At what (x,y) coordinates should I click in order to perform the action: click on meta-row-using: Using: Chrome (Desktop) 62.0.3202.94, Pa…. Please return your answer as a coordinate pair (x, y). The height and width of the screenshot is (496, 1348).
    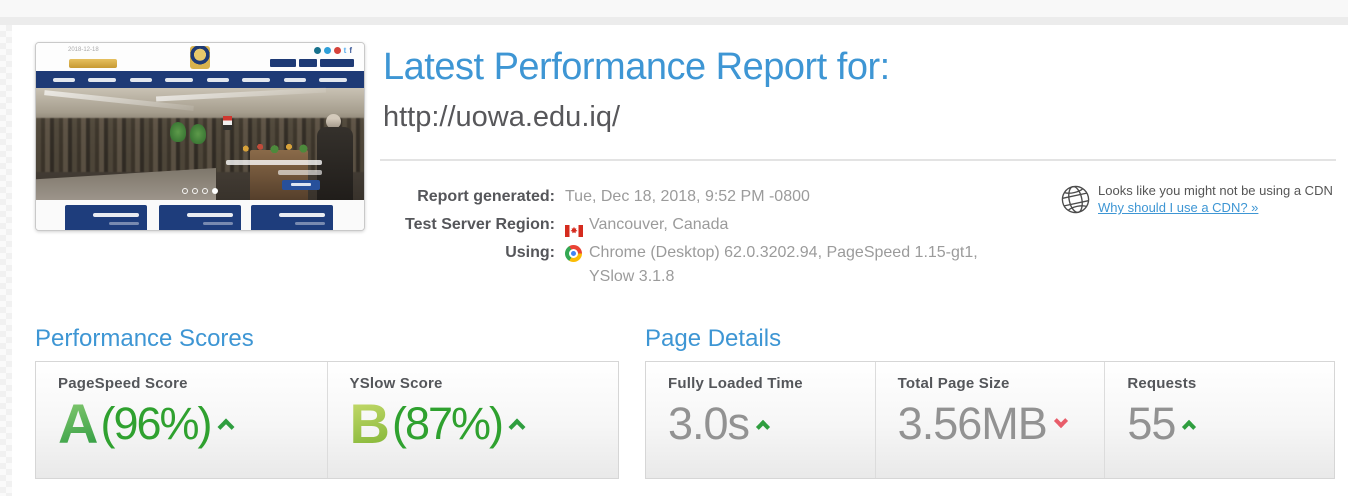
    Looking at the image, I should click on (690, 264).